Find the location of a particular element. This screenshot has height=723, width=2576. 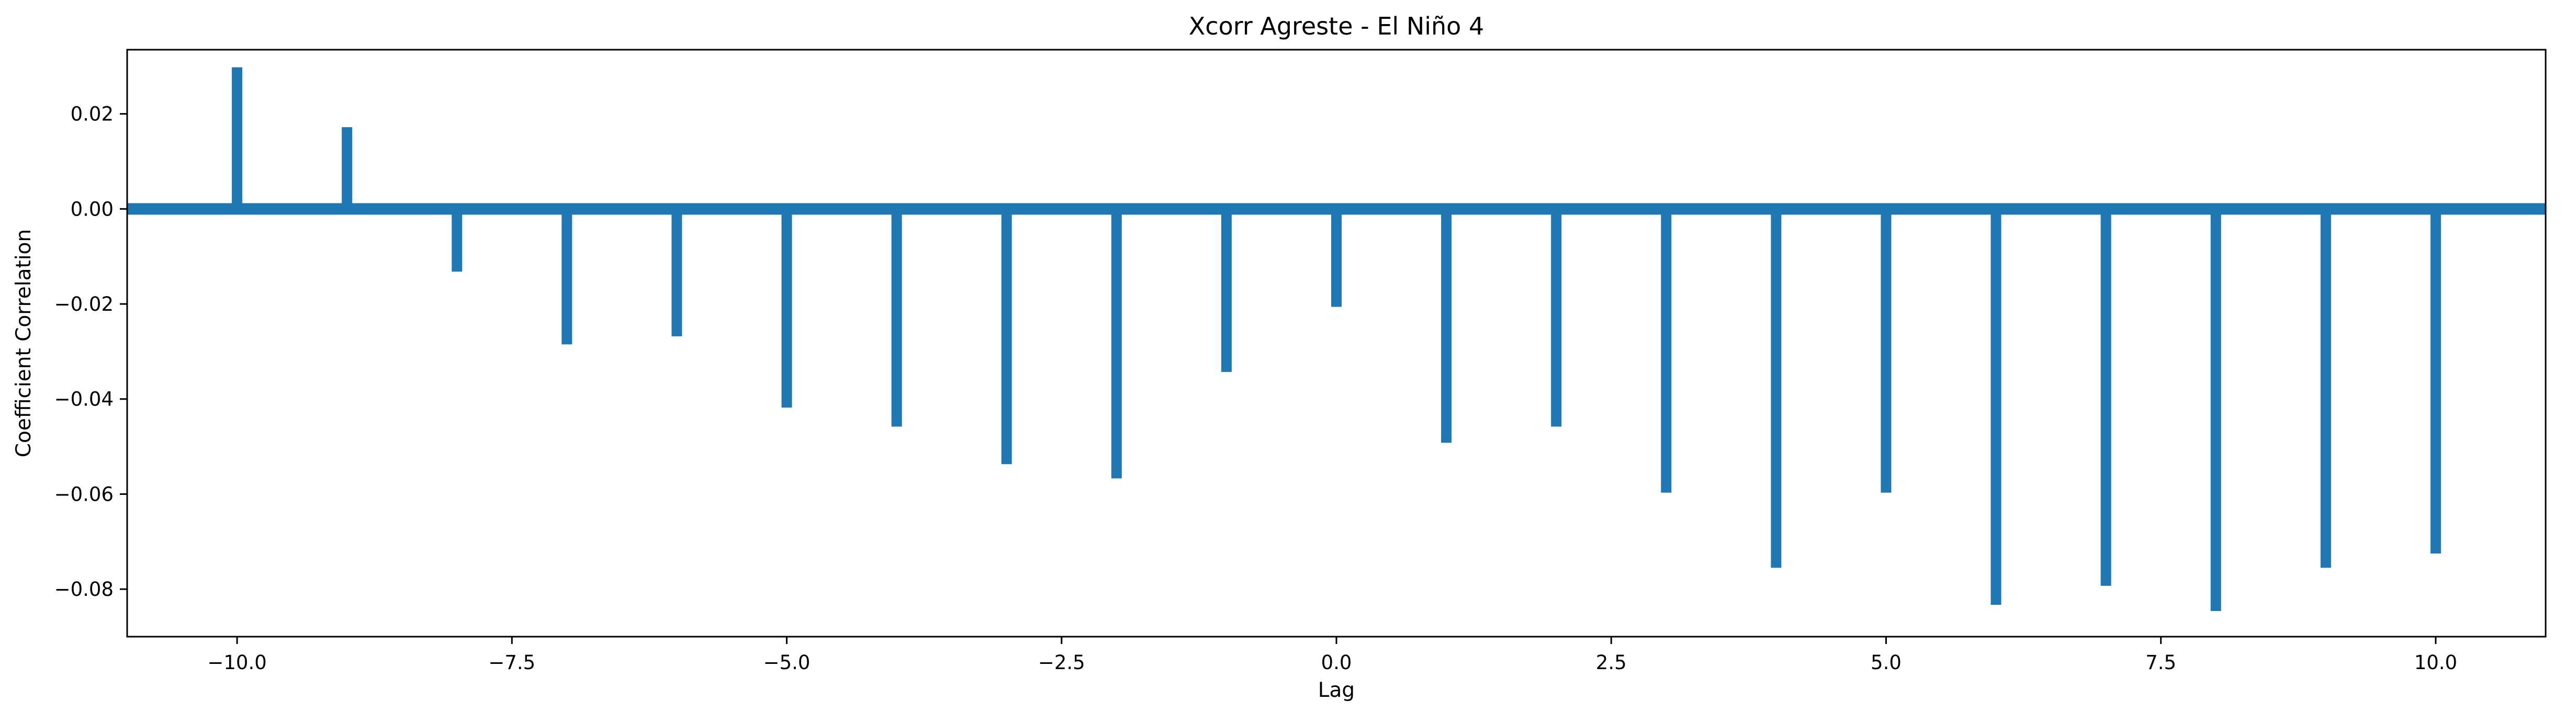

x-tick-label: −10.0 is located at coordinates (236, 663).